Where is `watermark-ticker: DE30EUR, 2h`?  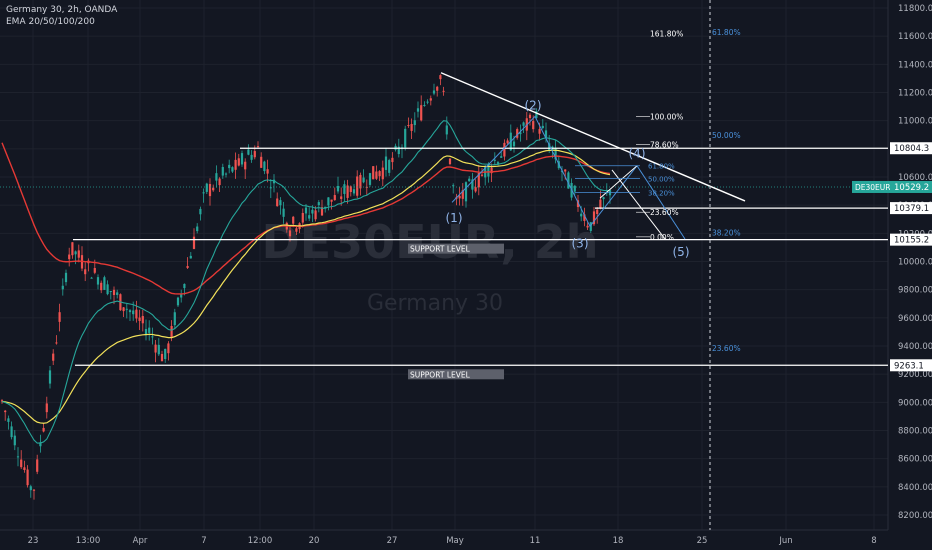
watermark-ticker: DE30EUR, 2h is located at coordinates (430, 242).